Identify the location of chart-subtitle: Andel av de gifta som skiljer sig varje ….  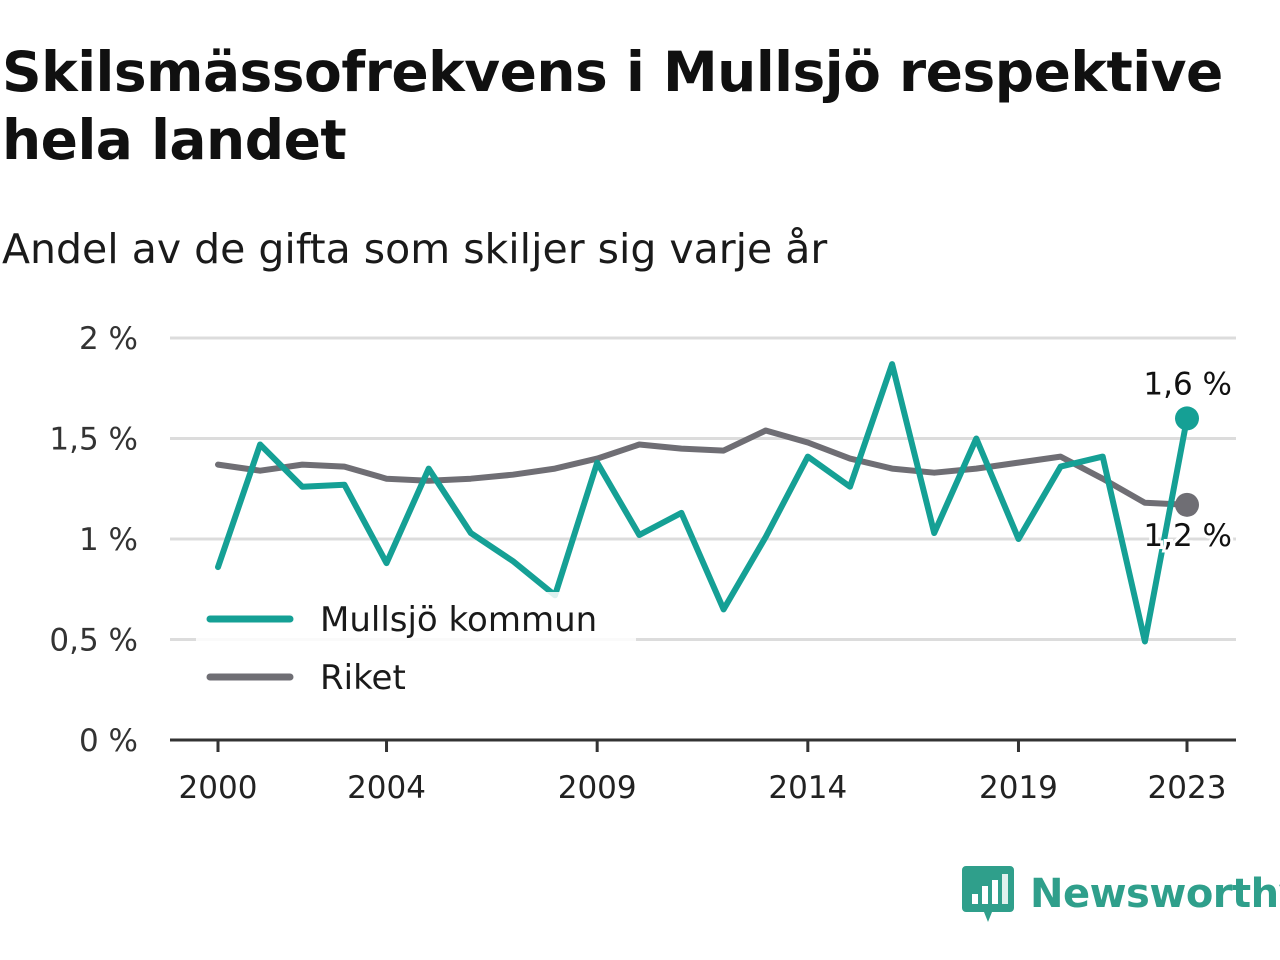
(415, 249).